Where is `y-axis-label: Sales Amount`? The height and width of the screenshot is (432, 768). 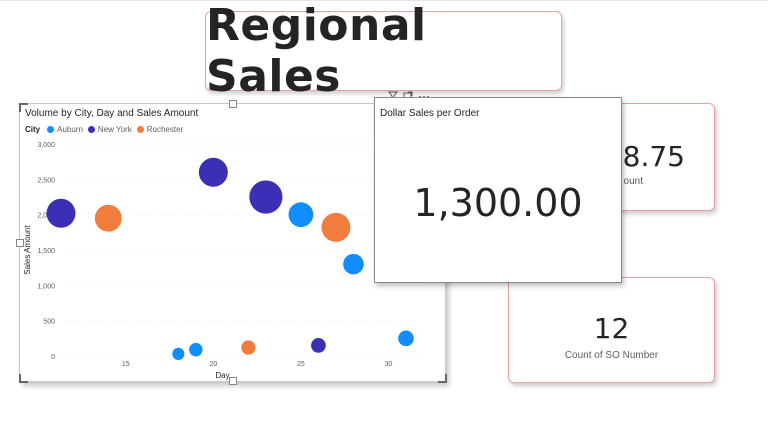
y-axis-label: Sales Amount is located at coordinates (27, 250).